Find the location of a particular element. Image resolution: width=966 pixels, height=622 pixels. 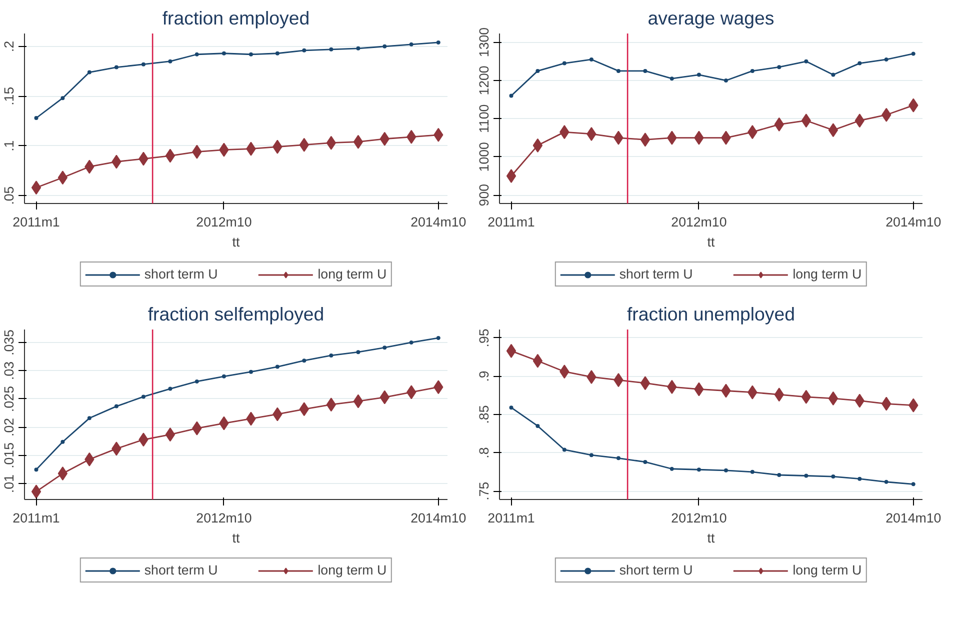

y-tick-label: 1300 is located at coordinates (484, 42).